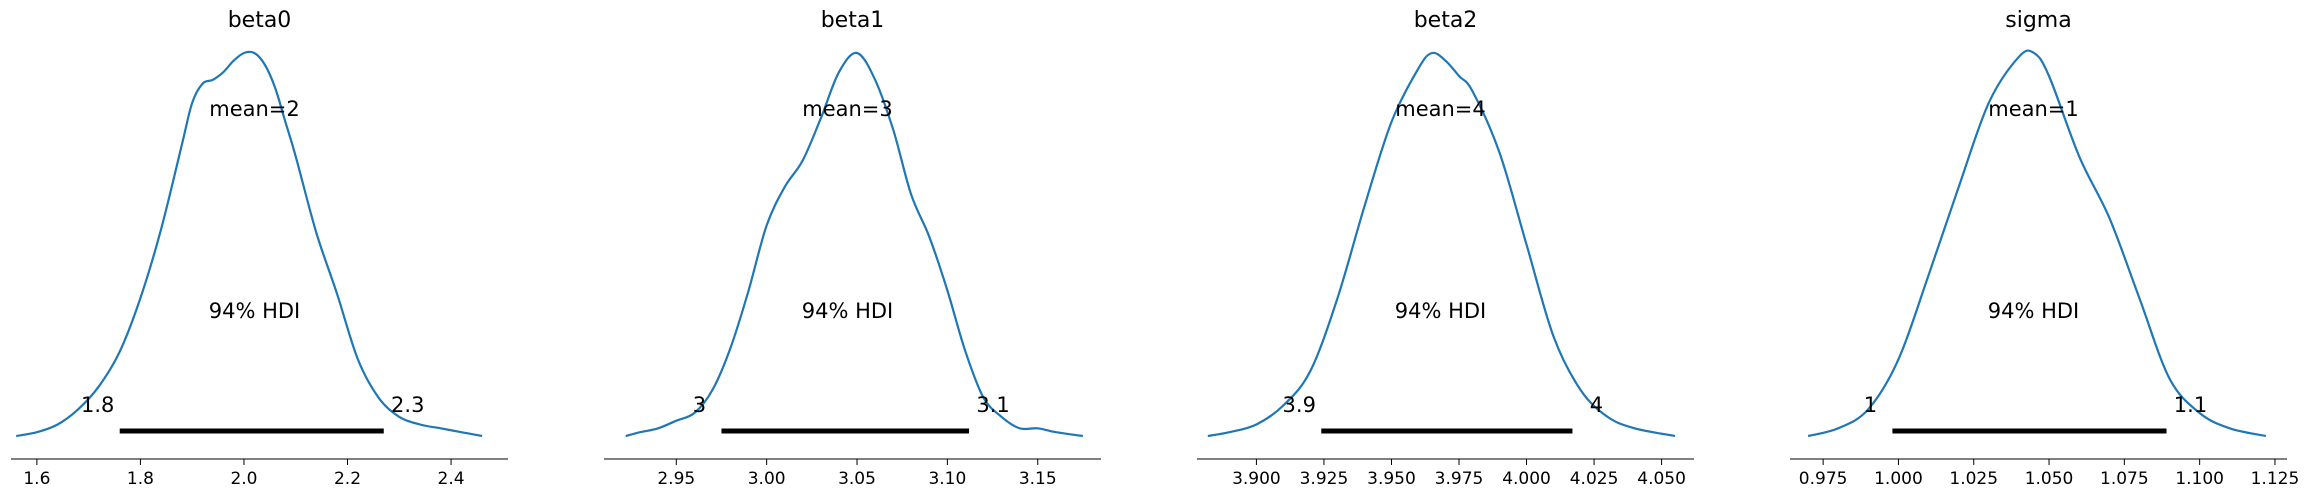 Image resolution: width=2313 pixels, height=497 pixels. Describe the element at coordinates (1823, 479) in the screenshot. I see `x-tick-label: 0.975` at that location.